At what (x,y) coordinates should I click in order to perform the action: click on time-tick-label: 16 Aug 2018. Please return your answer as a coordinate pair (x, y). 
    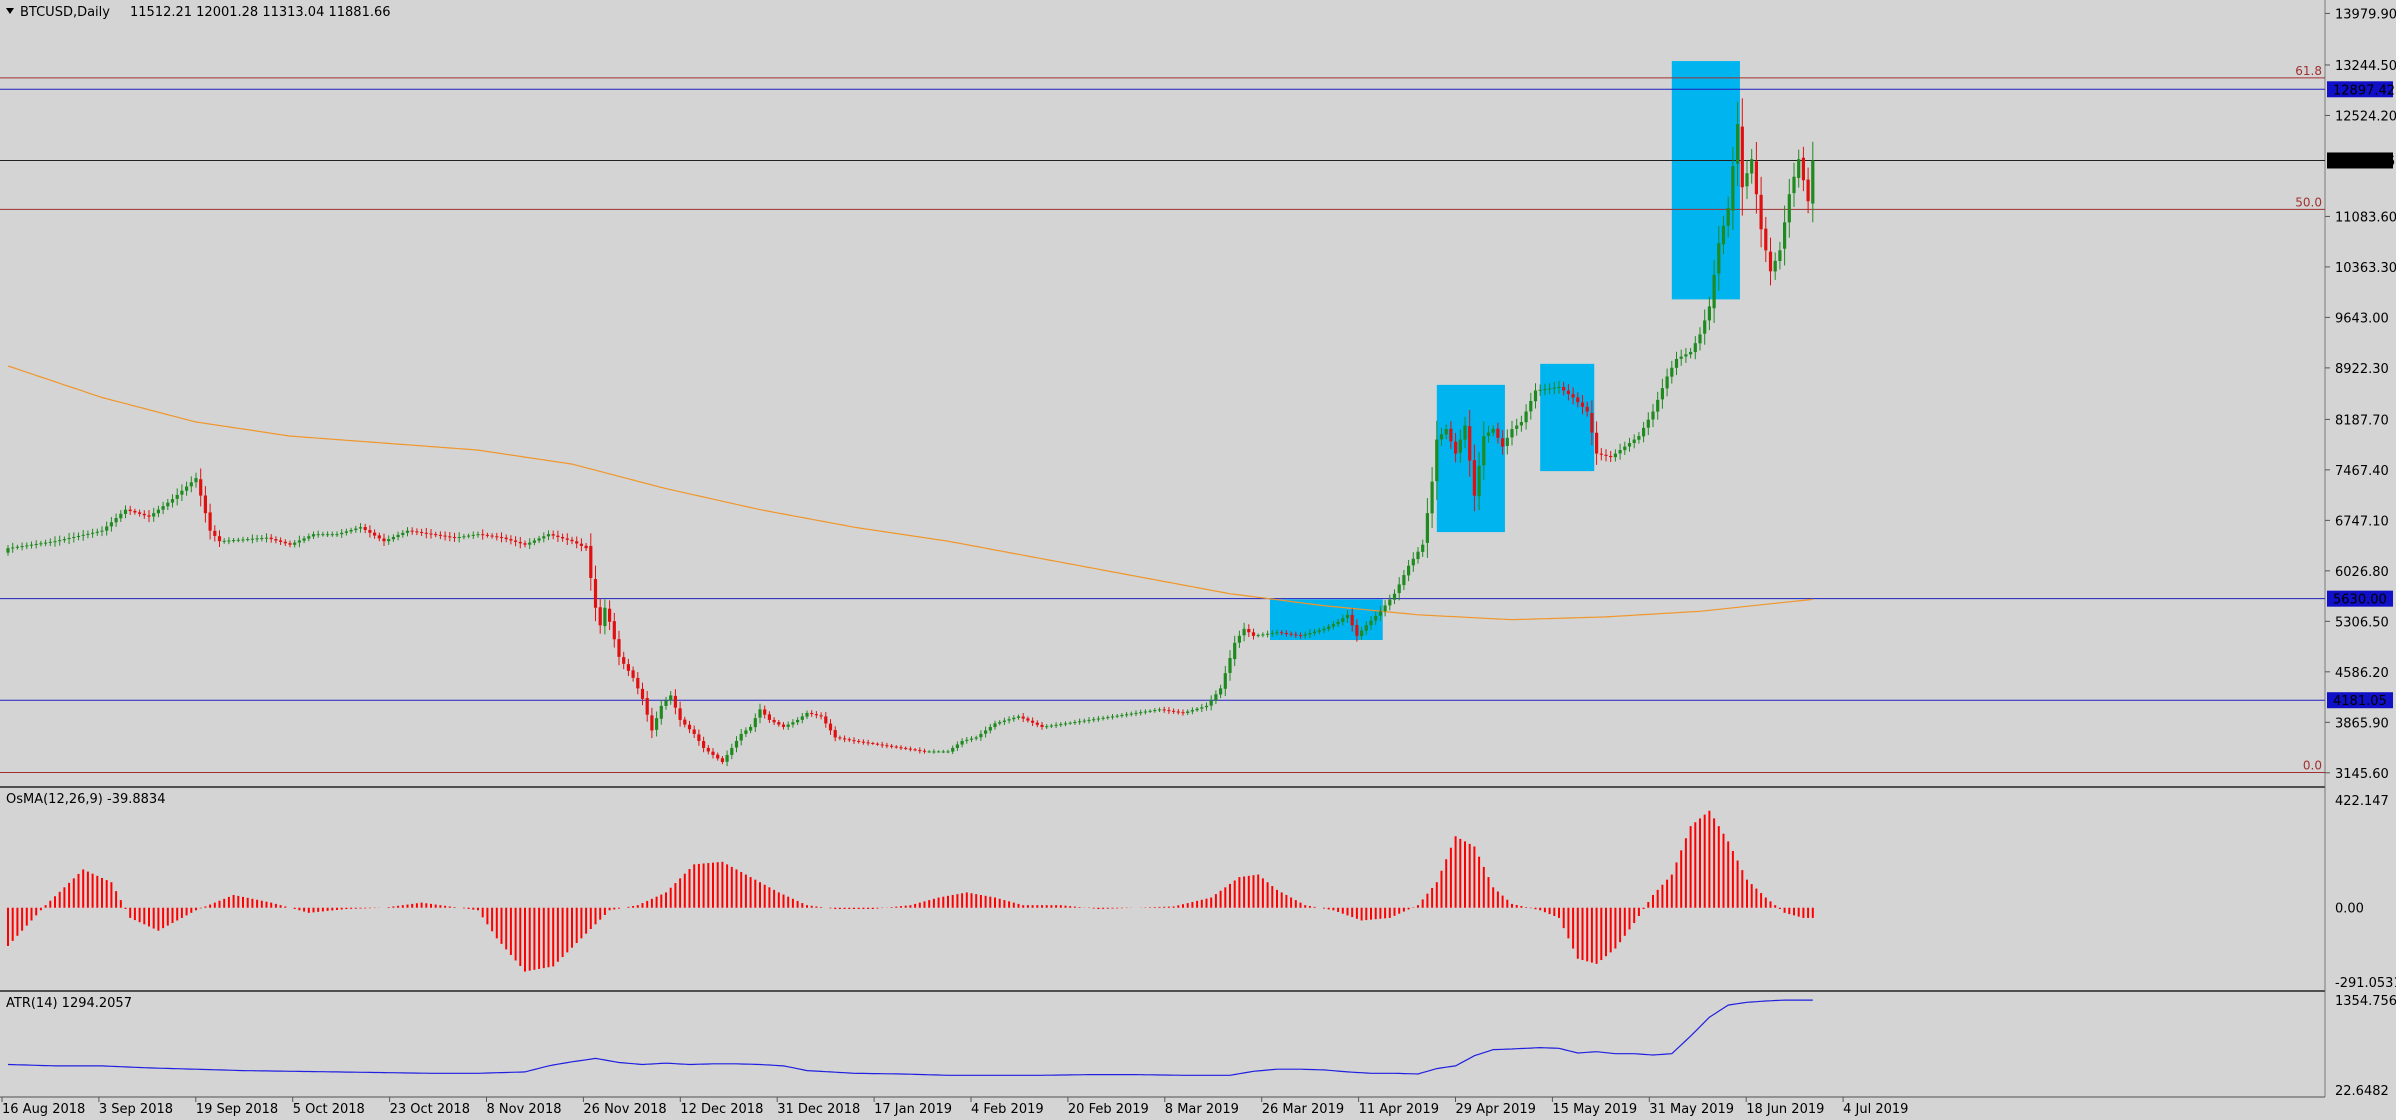
    Looking at the image, I should click on (43, 1109).